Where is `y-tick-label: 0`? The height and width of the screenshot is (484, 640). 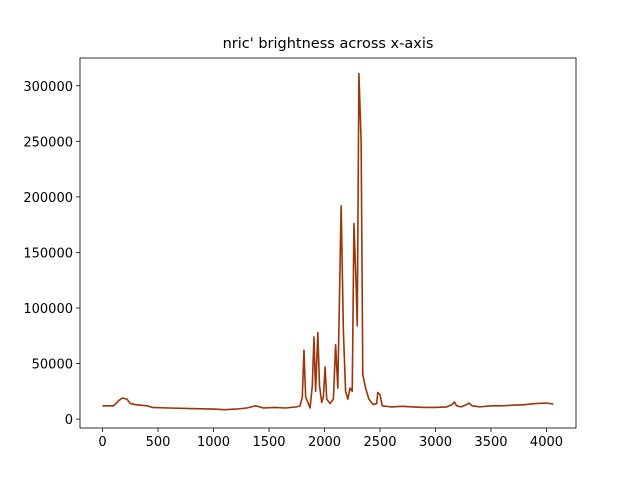 y-tick-label: 0 is located at coordinates (69, 420).